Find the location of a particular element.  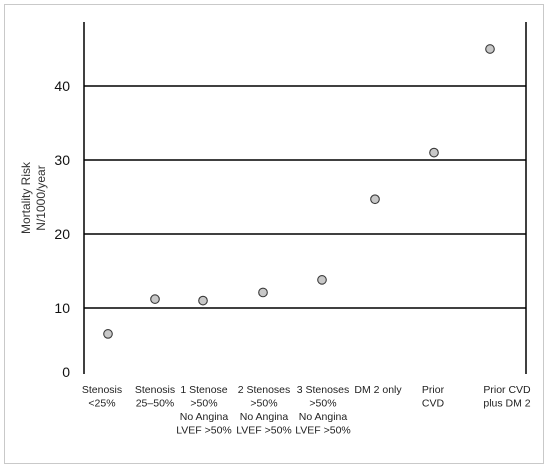

y-tick-label: 10 is located at coordinates (62, 308).